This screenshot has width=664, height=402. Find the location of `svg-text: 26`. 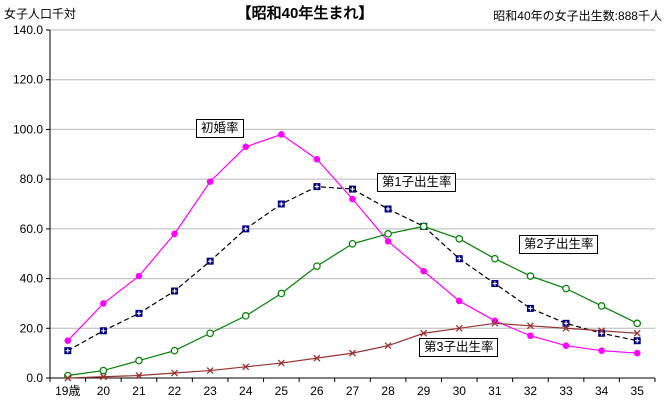

svg-text: 26 is located at coordinates (317, 391).